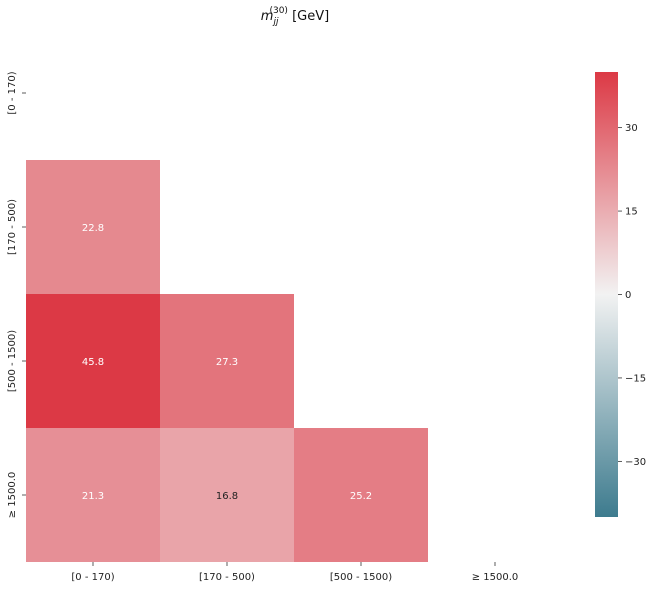  I want to click on title-unit: [GeV], so click(310, 16).